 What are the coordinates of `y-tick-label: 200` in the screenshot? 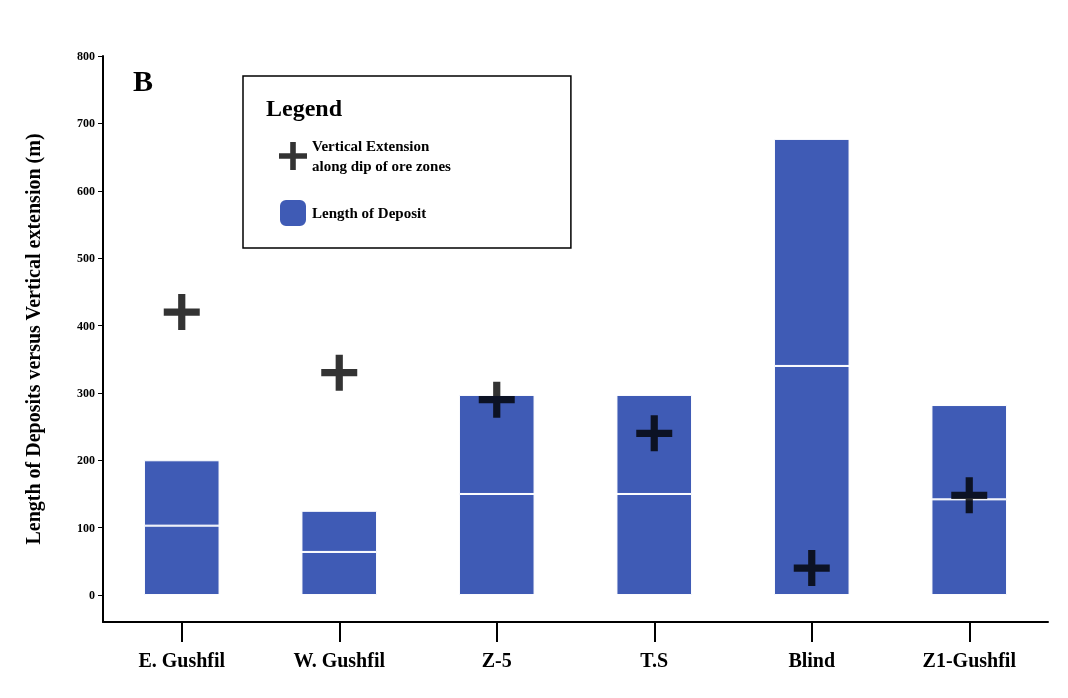 It's located at (86, 460).